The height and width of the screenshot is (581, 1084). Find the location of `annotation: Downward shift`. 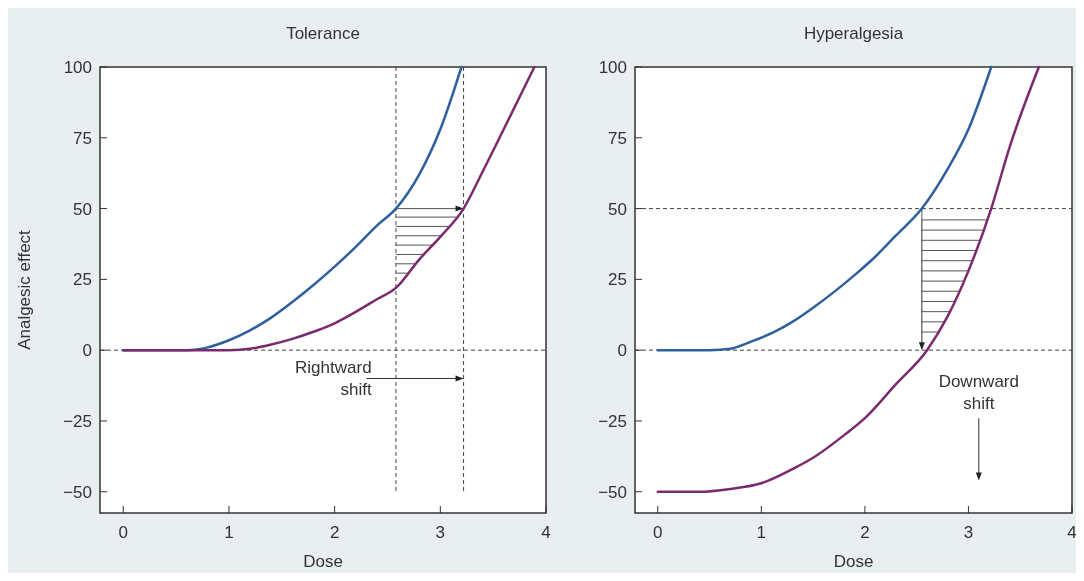

annotation: Downward shift is located at coordinates (978, 392).